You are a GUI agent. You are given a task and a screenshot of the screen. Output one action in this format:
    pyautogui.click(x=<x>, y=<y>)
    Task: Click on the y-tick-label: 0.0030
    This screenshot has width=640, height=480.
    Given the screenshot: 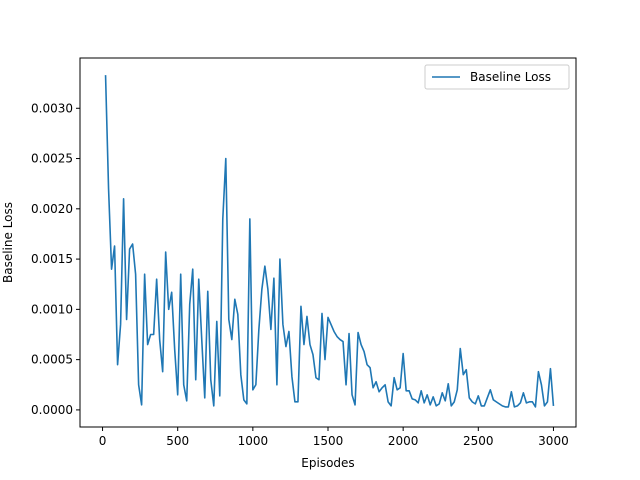 What is the action you would take?
    pyautogui.click(x=52, y=108)
    